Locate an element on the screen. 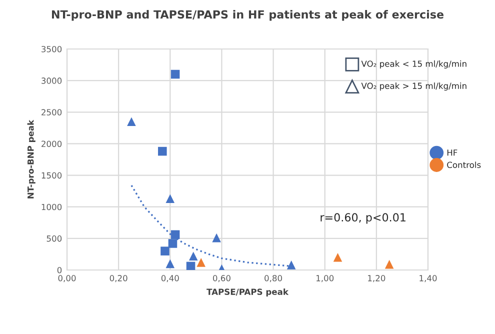 The width and height of the screenshot is (495, 334). y-tick-label: 2000 is located at coordinates (52, 143).